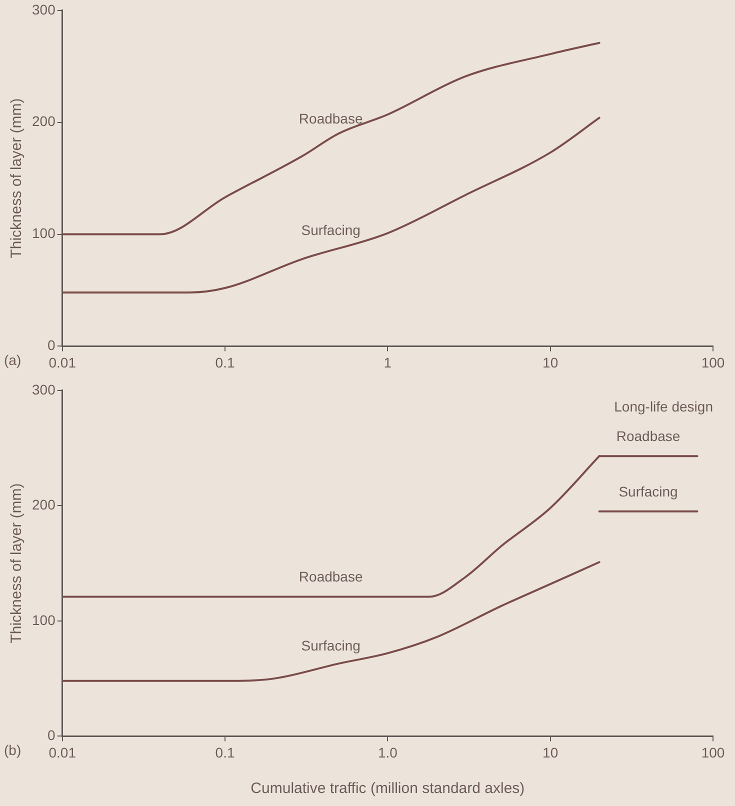 The height and width of the screenshot is (806, 735). I want to click on text: (b), so click(13, 750).